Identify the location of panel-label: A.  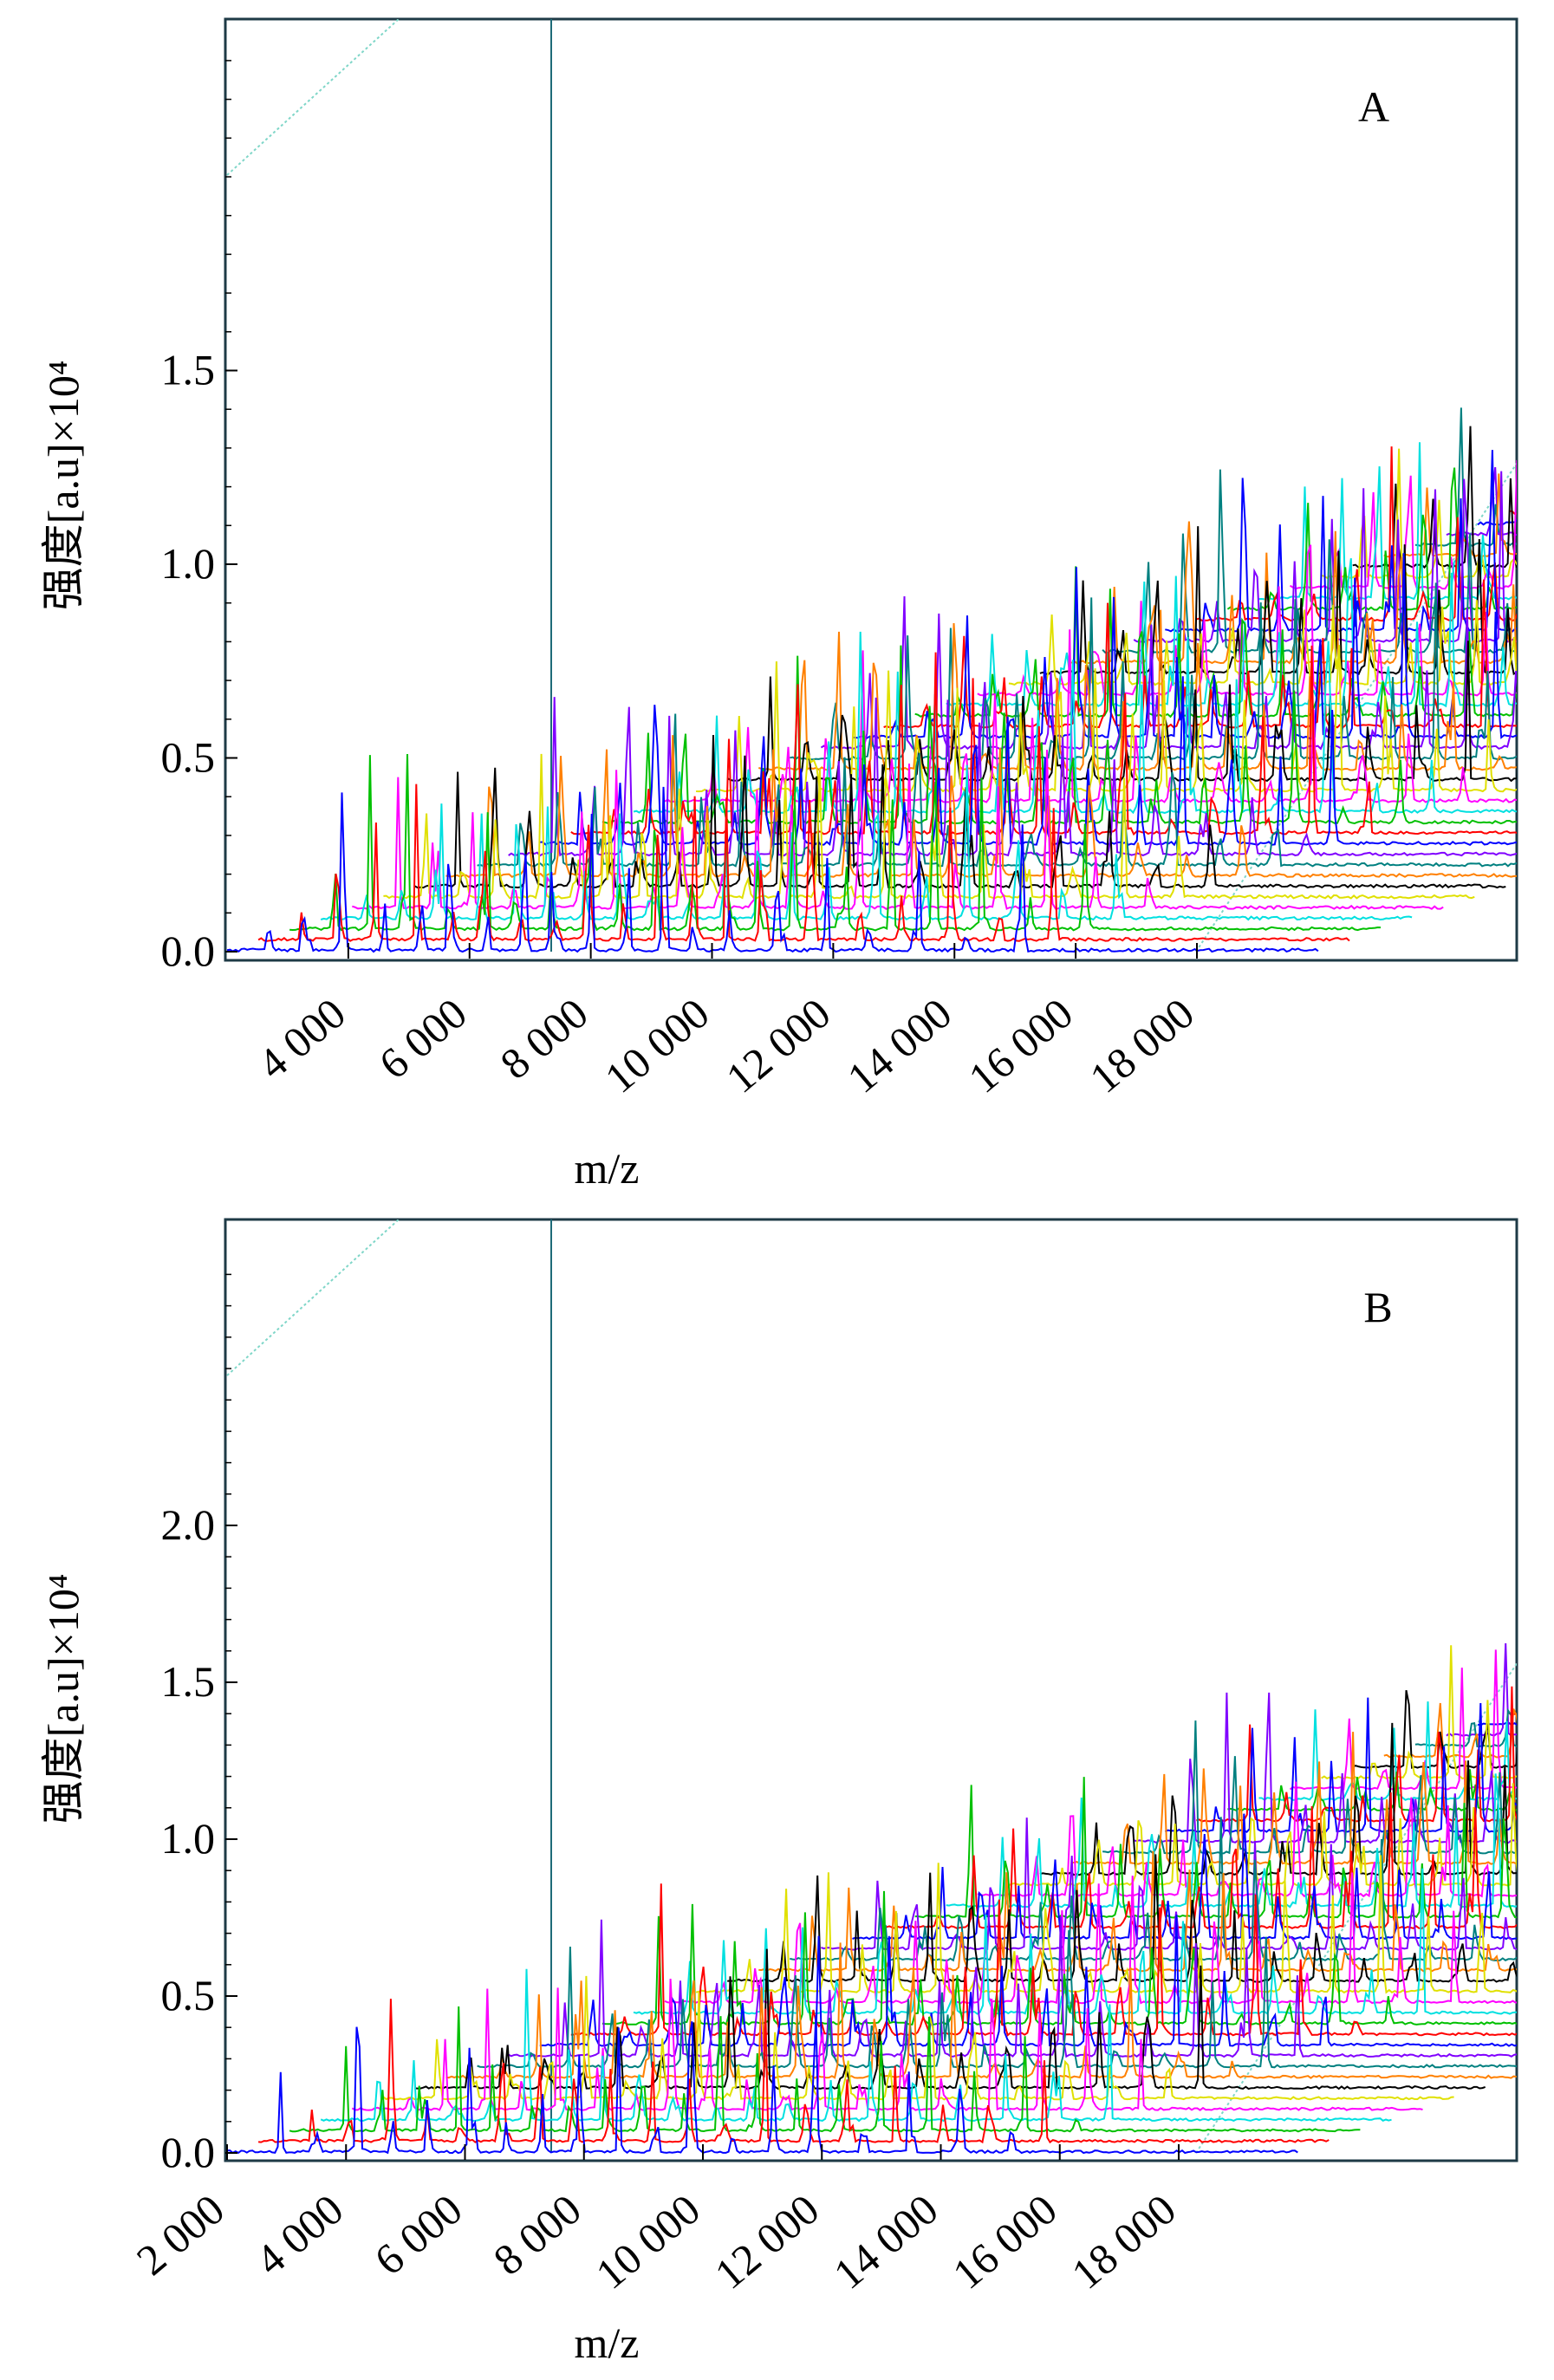
(1373, 106).